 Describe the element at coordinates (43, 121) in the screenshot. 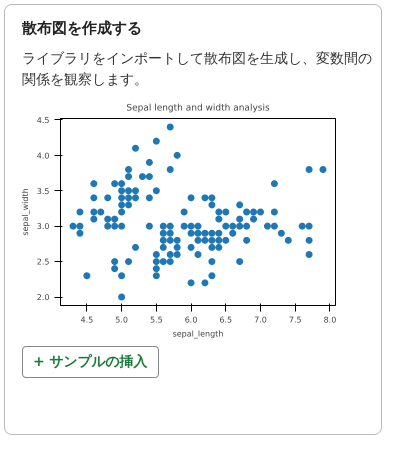

I see `y-tick-label: 4.5` at that location.